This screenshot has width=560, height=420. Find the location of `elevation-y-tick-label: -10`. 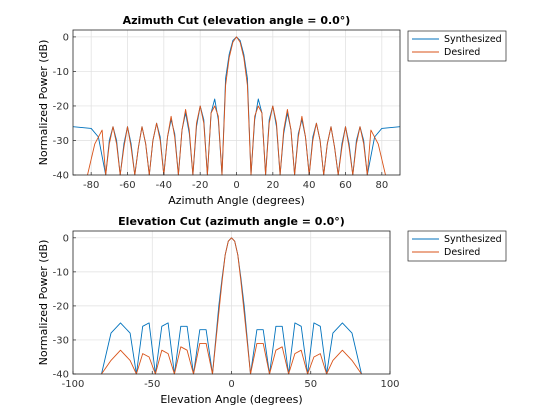

elevation-y-tick-label: -10 is located at coordinates (61, 272).